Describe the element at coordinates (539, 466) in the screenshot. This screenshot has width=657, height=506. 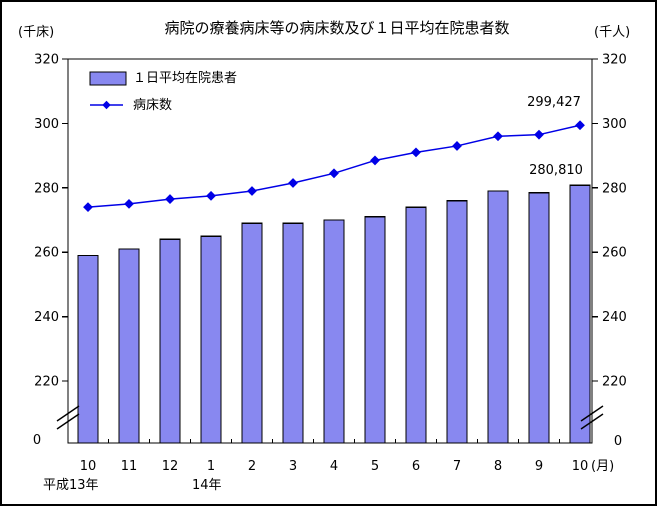
I see `x-axis-month-label: 9` at that location.